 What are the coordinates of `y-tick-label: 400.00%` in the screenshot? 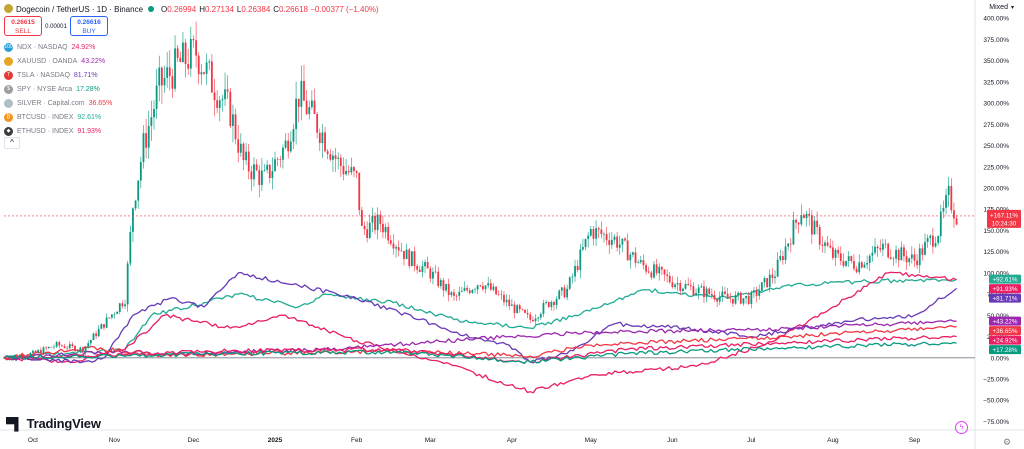 It's located at (996, 19).